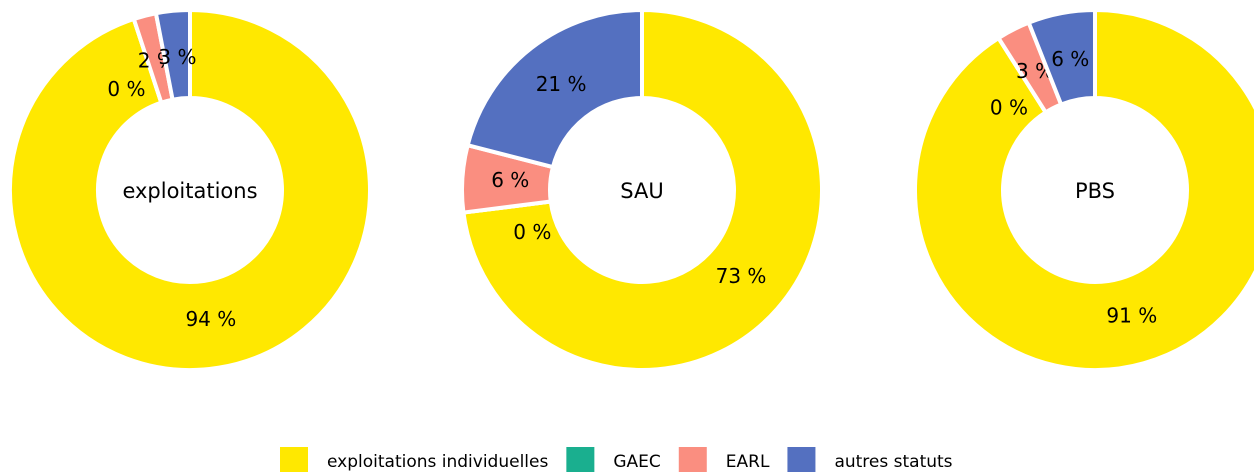  I want to click on slice-label: 94 %, so click(210, 319).